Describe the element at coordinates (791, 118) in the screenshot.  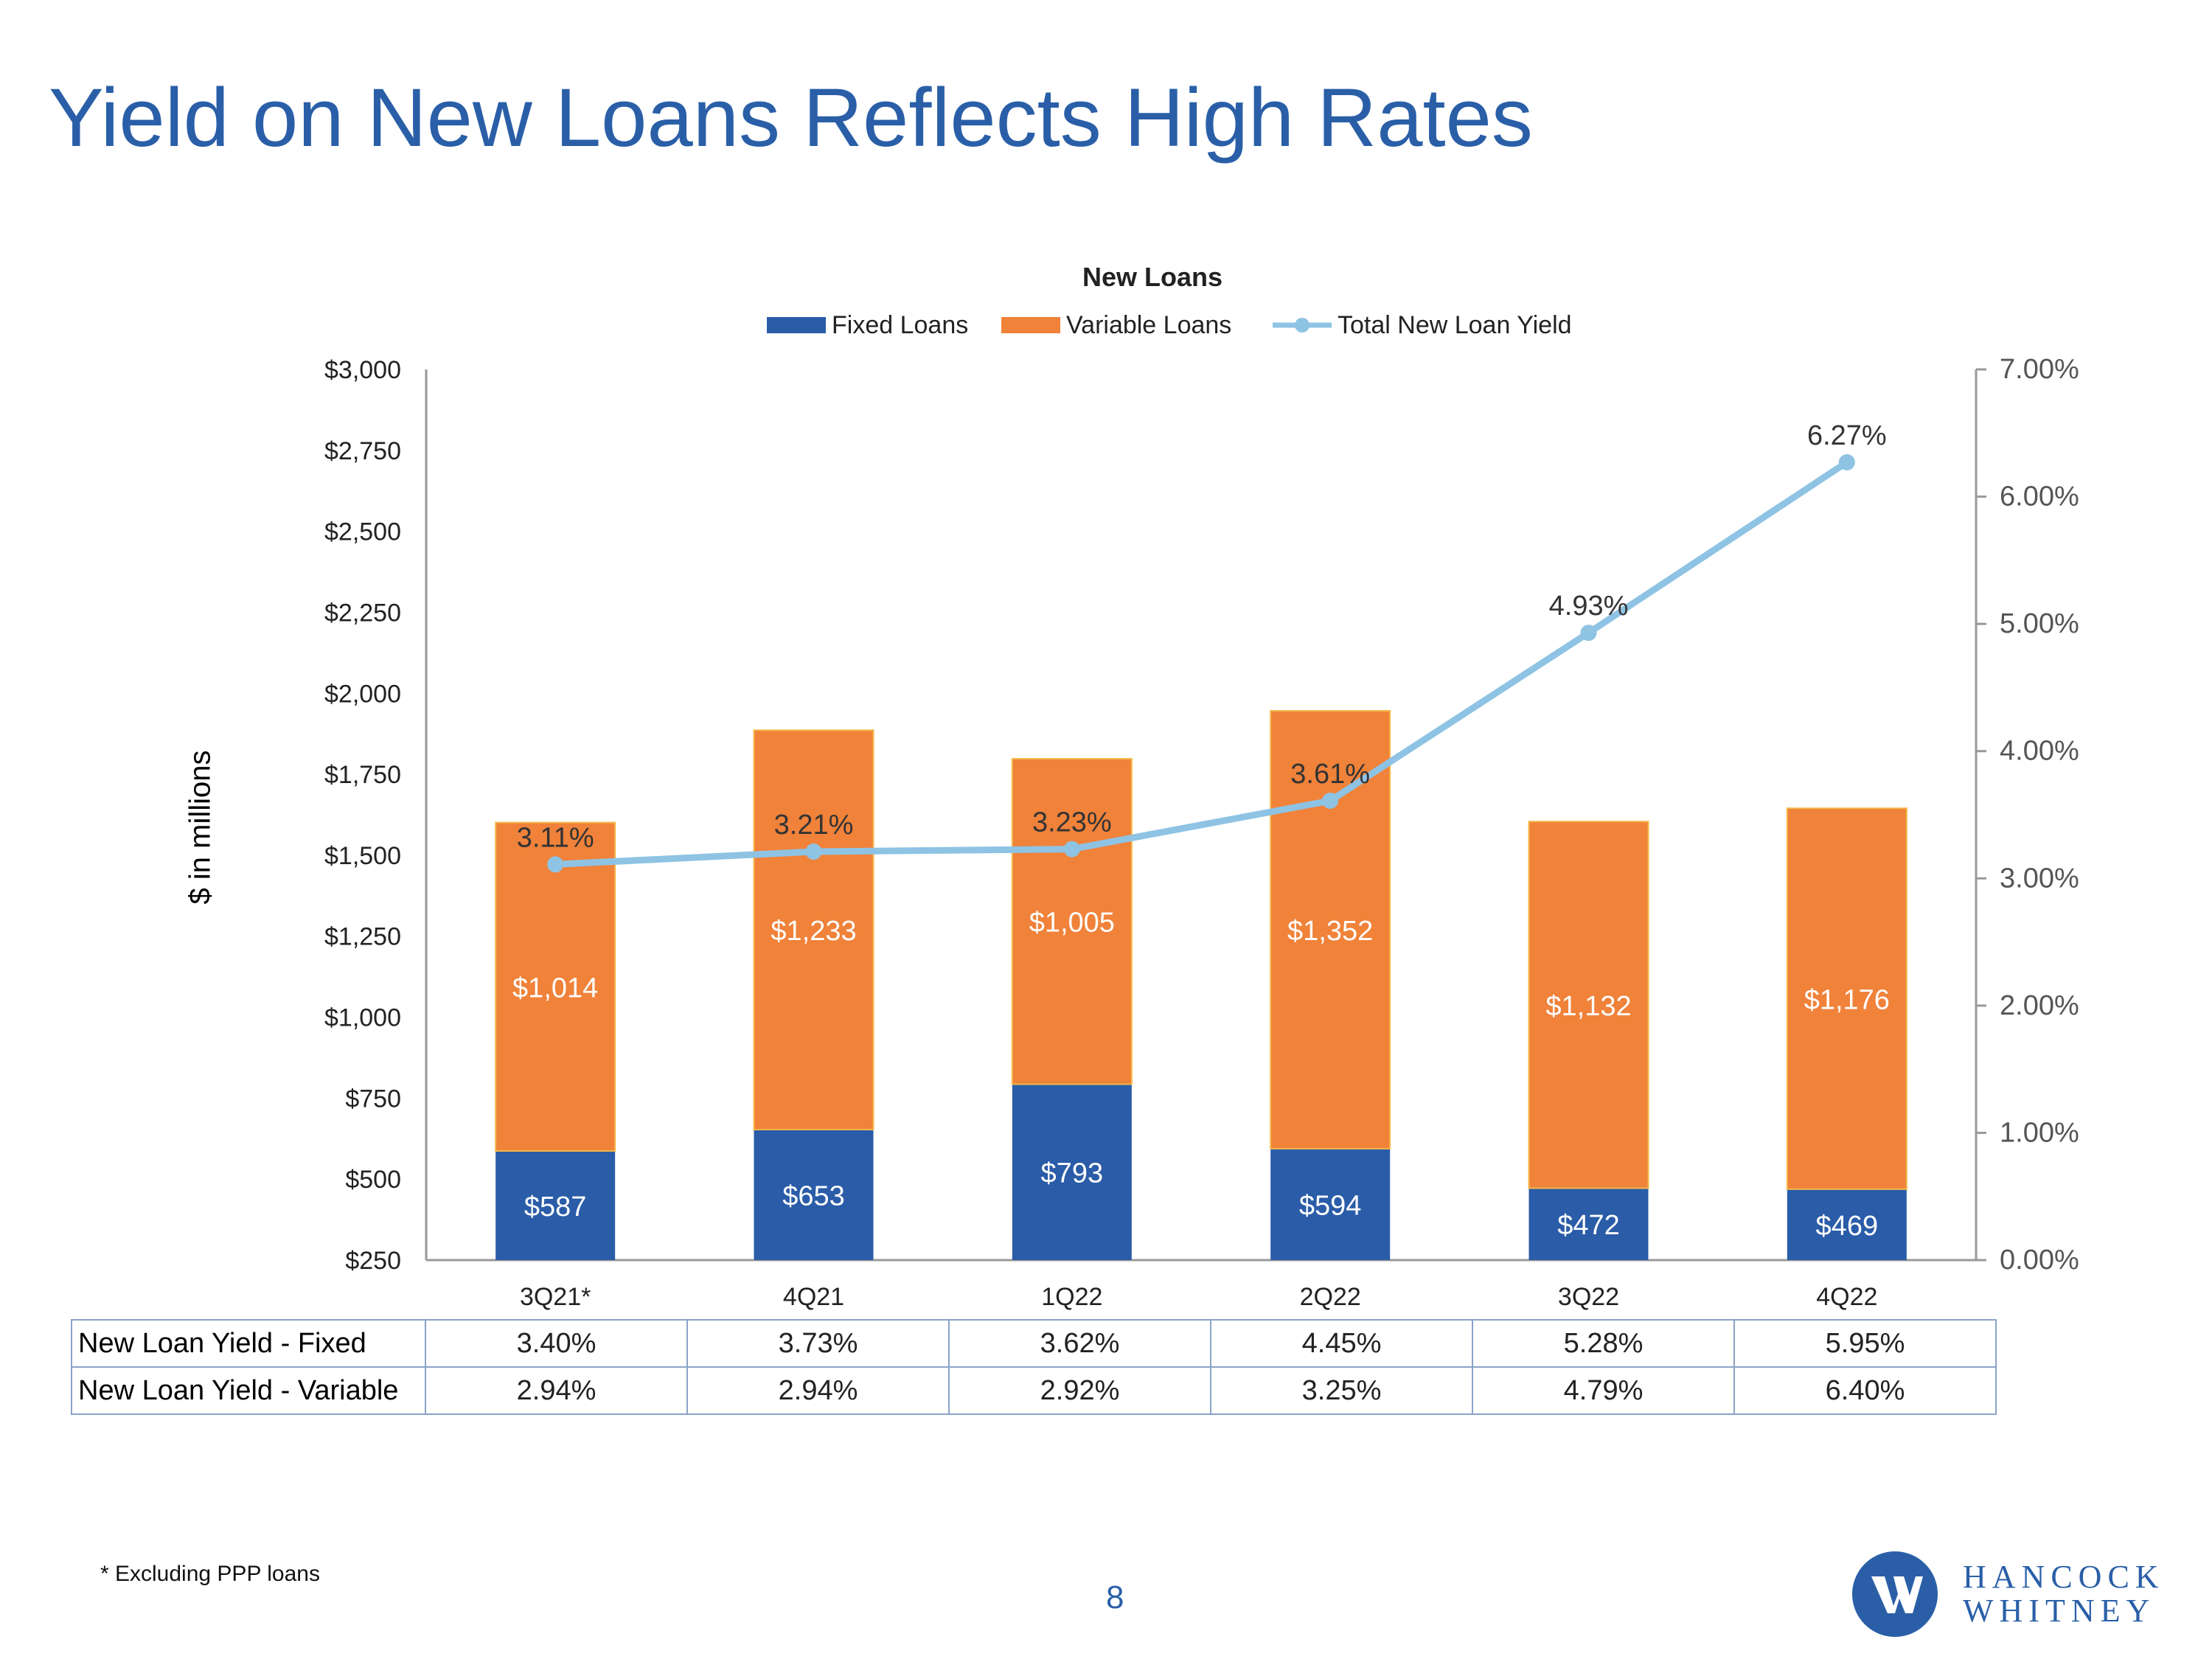
I see `page-title: Yield on New Loans Reflects High Rates` at that location.